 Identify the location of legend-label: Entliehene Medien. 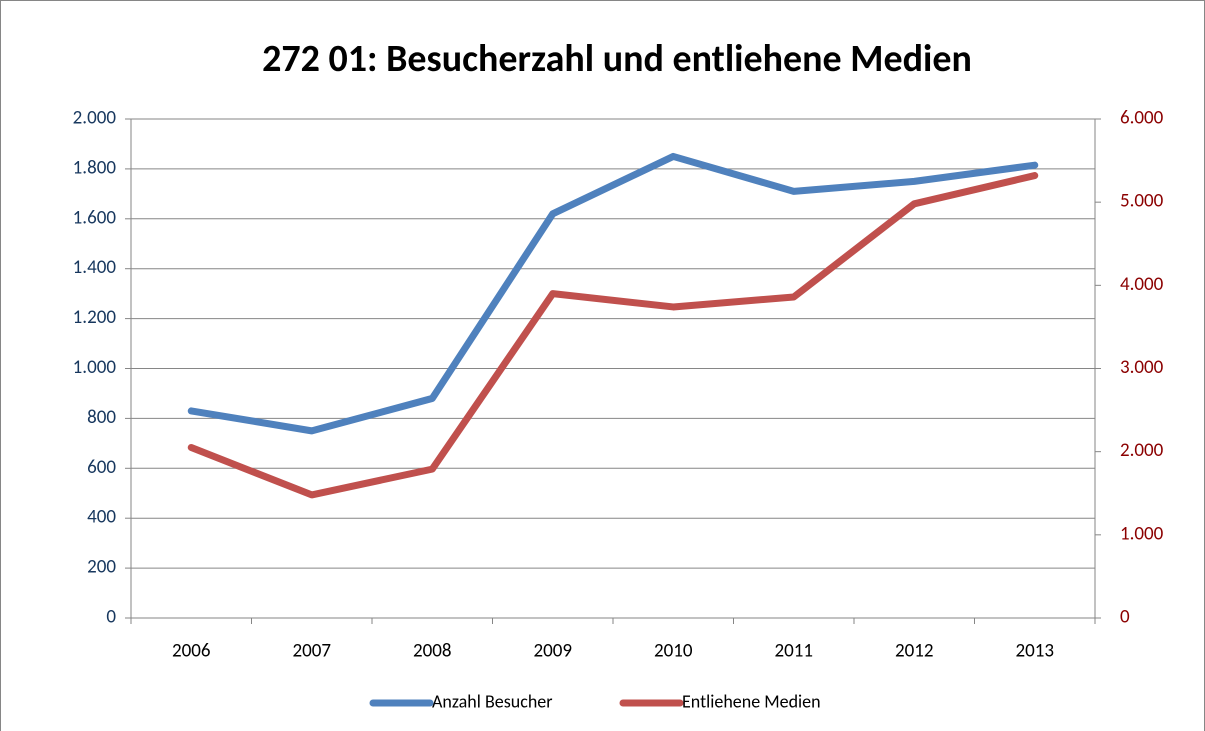
(751, 701).